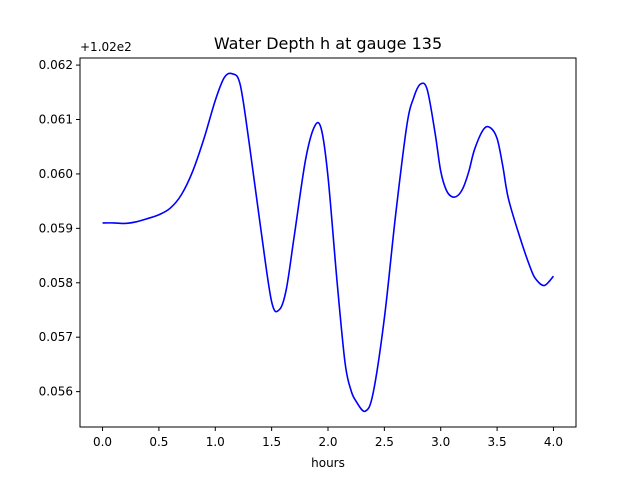 This screenshot has height=480, width=640. What do you see at coordinates (215, 442) in the screenshot?
I see `x-tick-label: 1.0` at bounding box center [215, 442].